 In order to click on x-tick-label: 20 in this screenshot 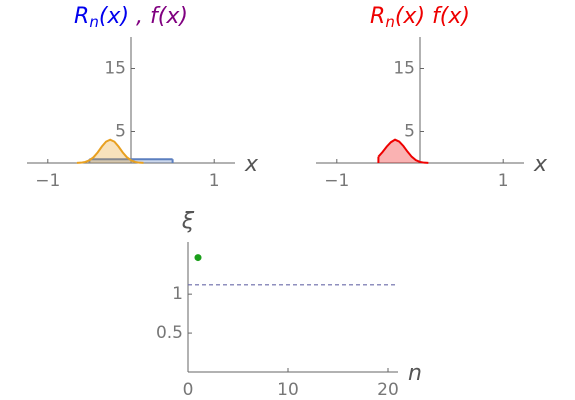, I will do `click(388, 390)`.